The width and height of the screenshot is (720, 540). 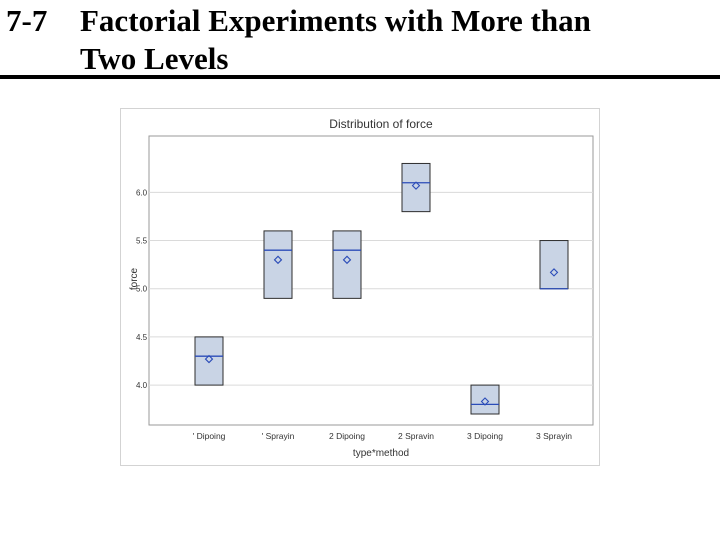 I want to click on y-tick-label: 5.0, so click(x=142, y=289).